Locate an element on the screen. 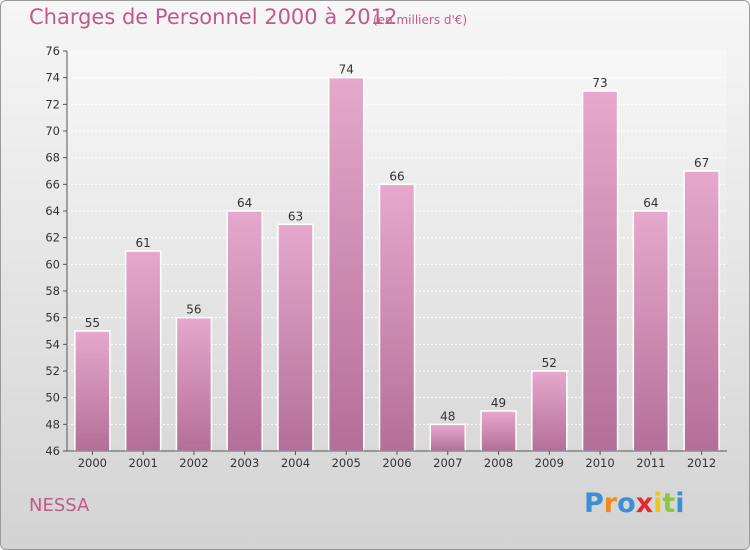 Image resolution: width=750 pixels, height=550 pixels. proxiti-logo: Proxiti is located at coordinates (634, 503).